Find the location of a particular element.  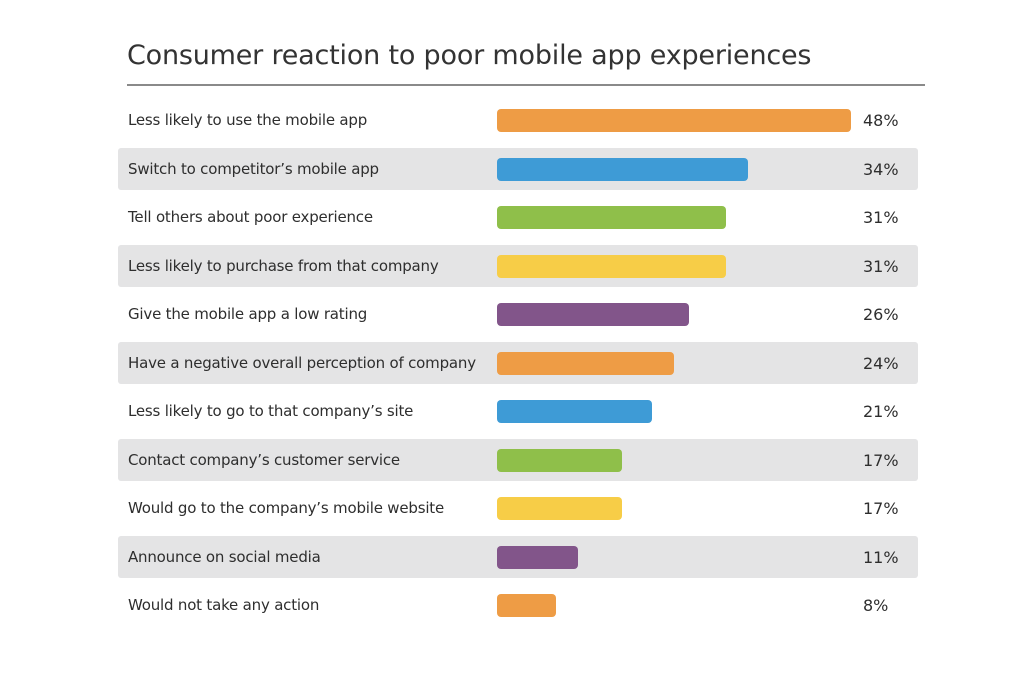

value-label: 11% is located at coordinates (881, 557).